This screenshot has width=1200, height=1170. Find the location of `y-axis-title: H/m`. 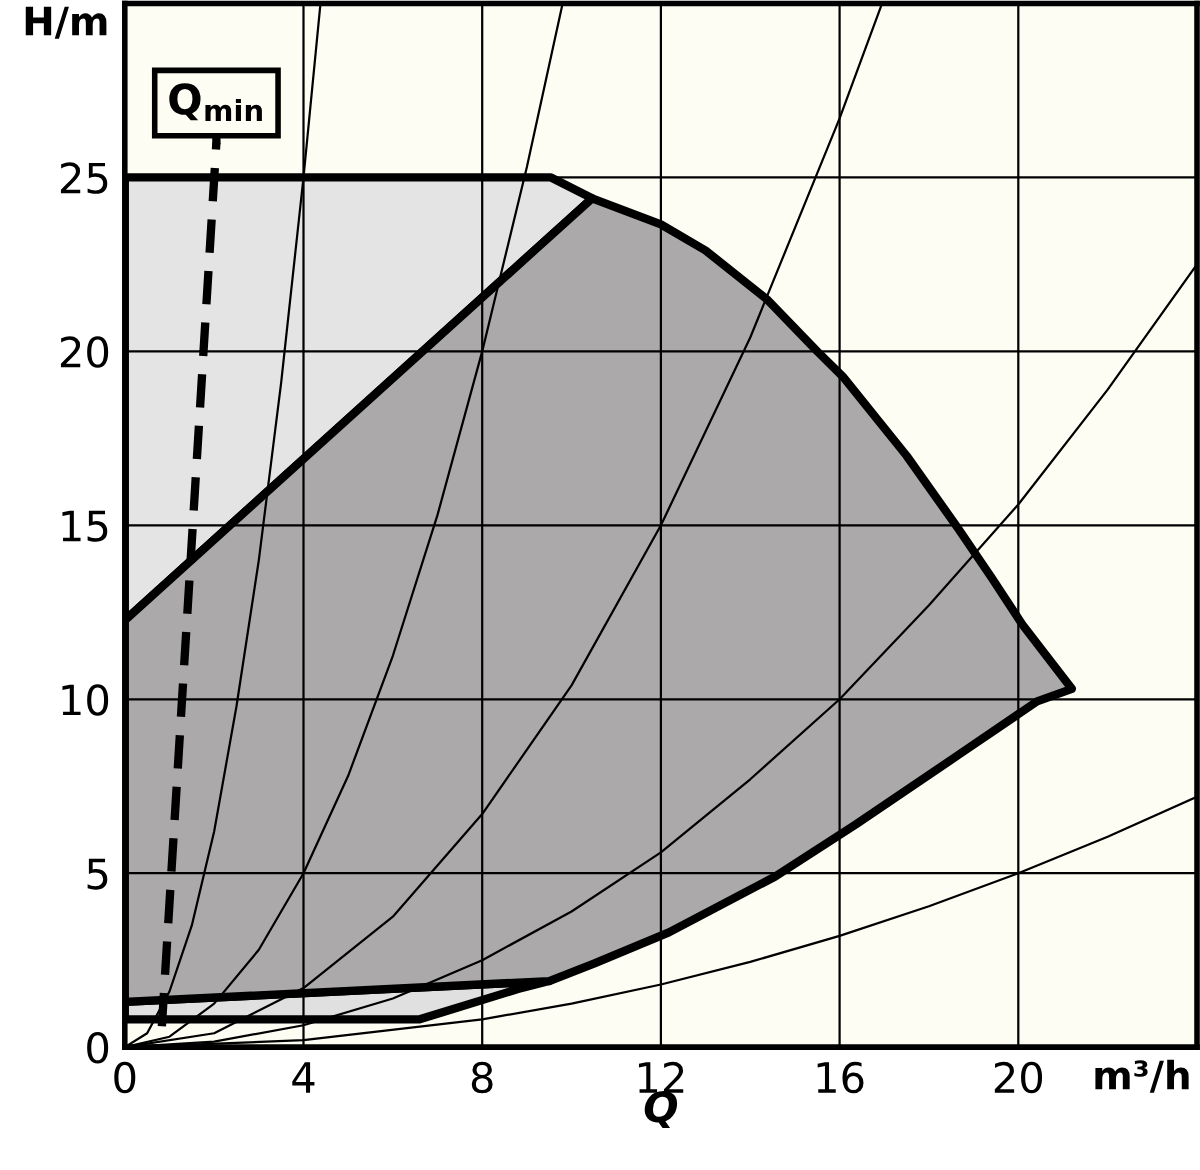

y-axis-title: H/m is located at coordinates (66, 22).